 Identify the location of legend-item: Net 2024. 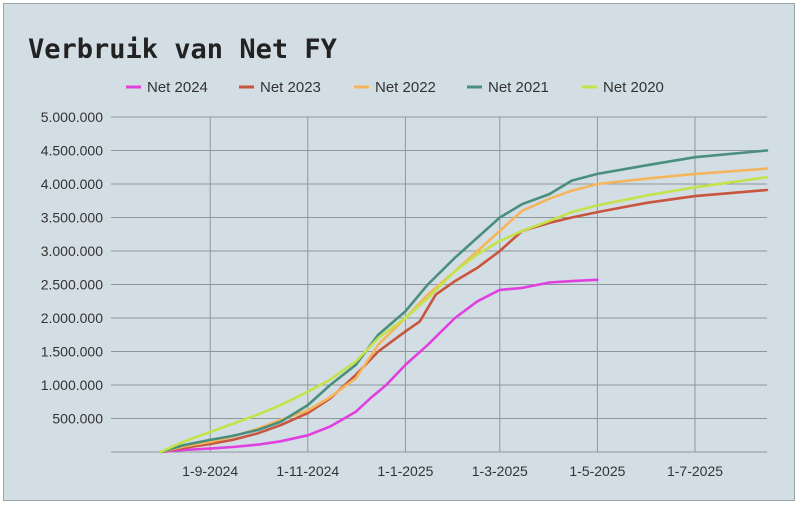
(167, 87).